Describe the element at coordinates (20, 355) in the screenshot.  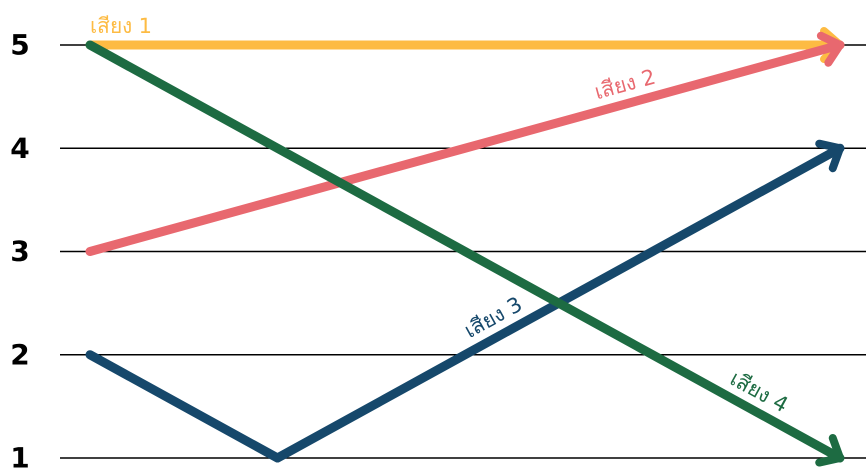
I see `y-tick-label: 2` at that location.